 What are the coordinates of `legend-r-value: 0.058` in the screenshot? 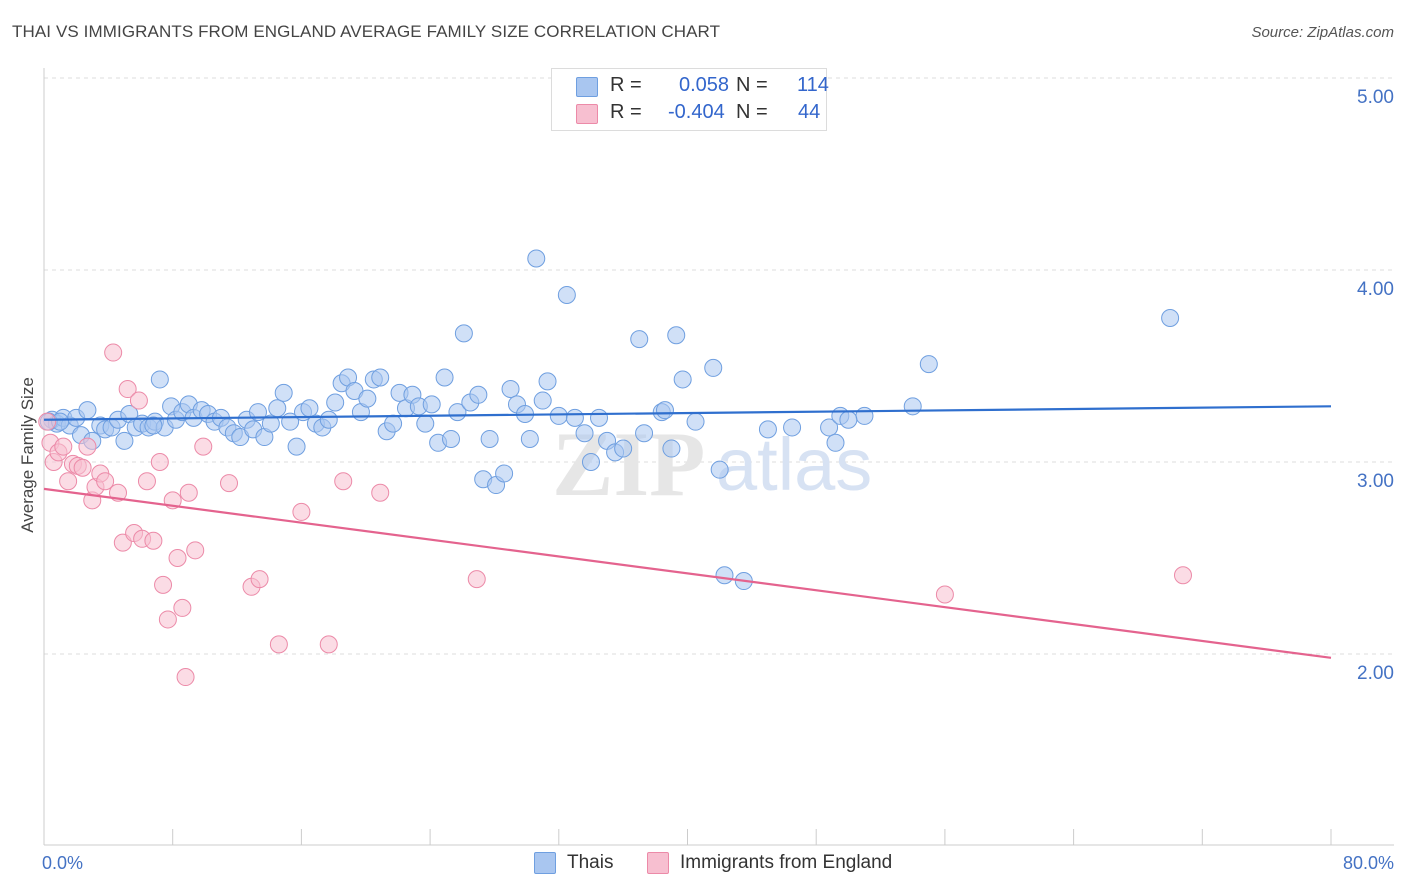 It's located at (704, 85).